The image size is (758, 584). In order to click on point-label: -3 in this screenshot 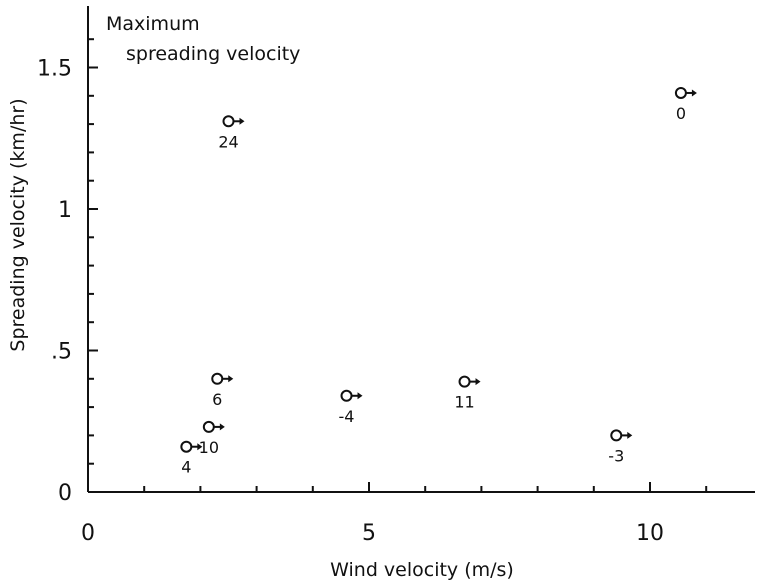, I will do `click(616, 455)`.